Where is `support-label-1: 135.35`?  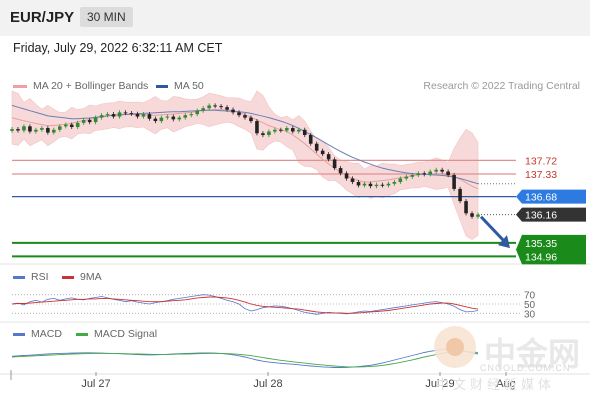
support-label-1: 135.35 is located at coordinates (541, 244).